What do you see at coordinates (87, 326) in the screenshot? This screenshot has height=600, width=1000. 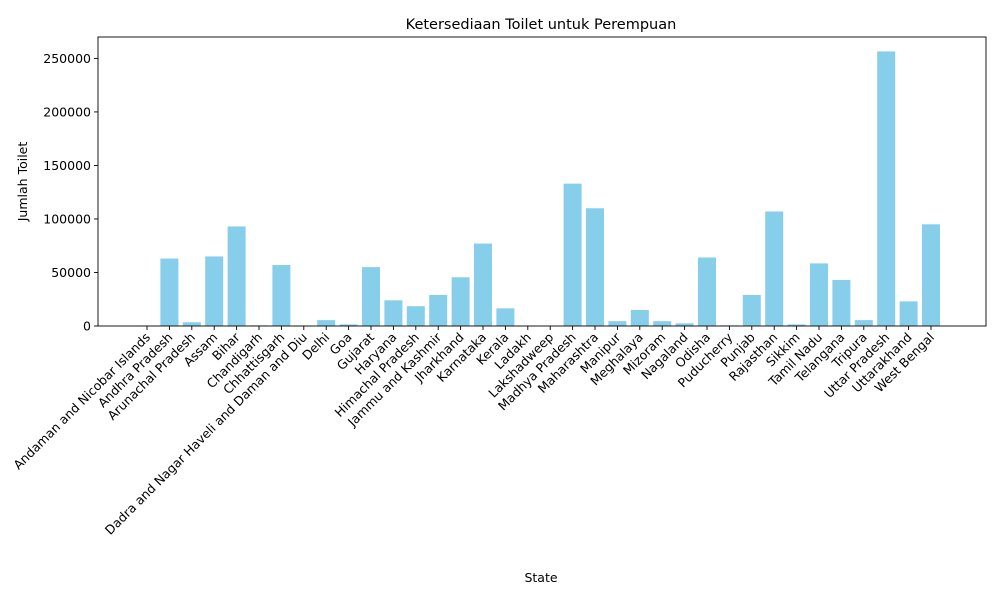 I see `y-tick-label: 0` at bounding box center [87, 326].